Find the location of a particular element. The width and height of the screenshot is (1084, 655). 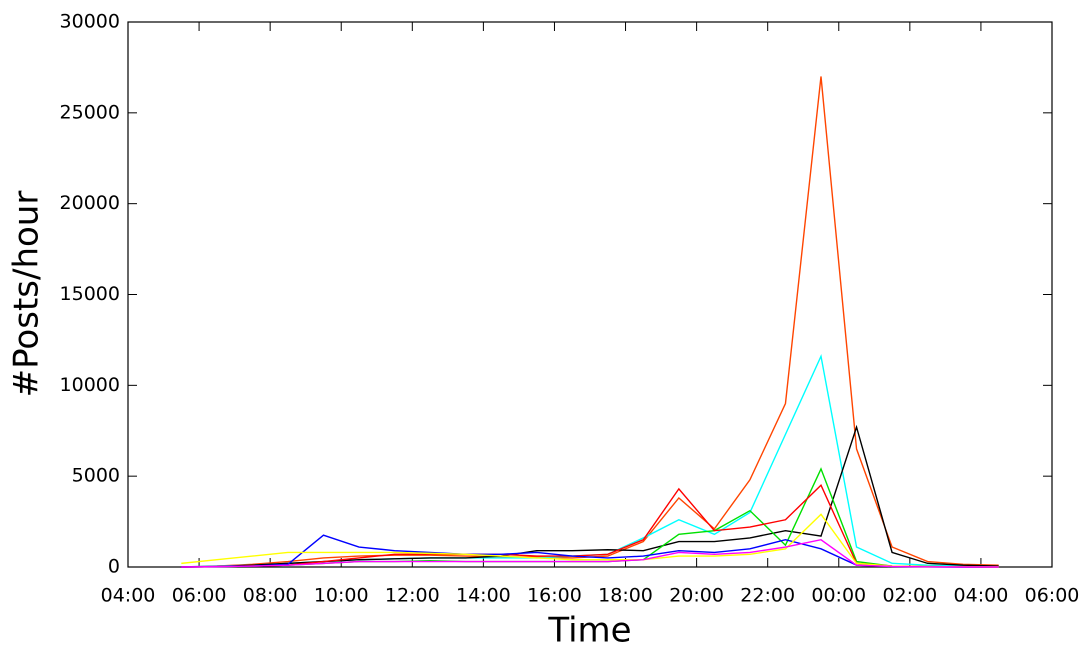

y-tick-label: 30000 is located at coordinates (90, 22).